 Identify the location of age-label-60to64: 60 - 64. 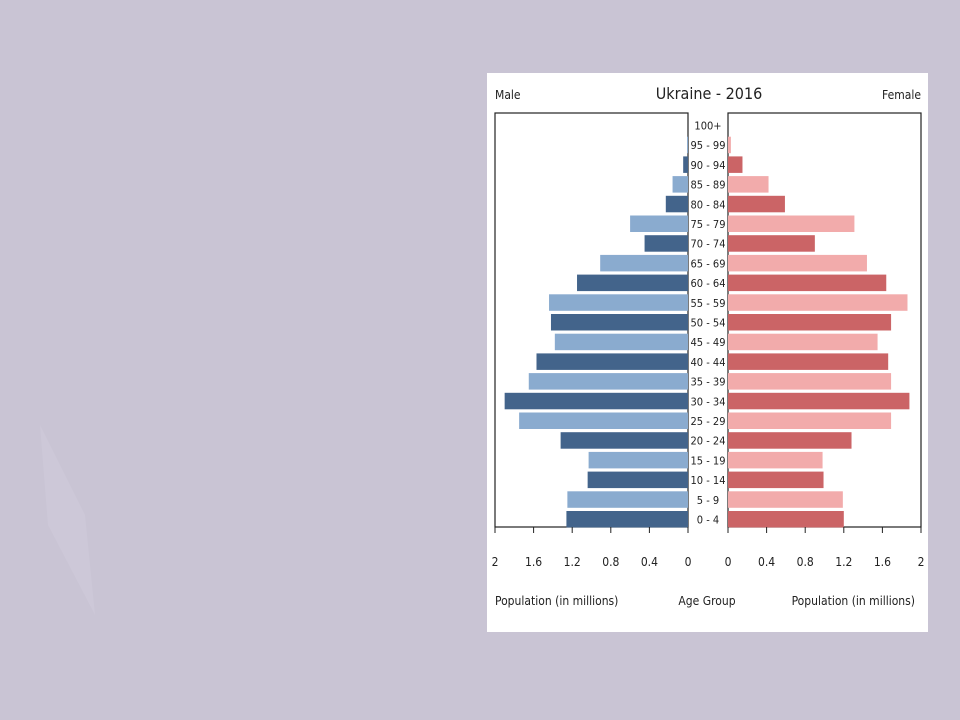
(707, 283).